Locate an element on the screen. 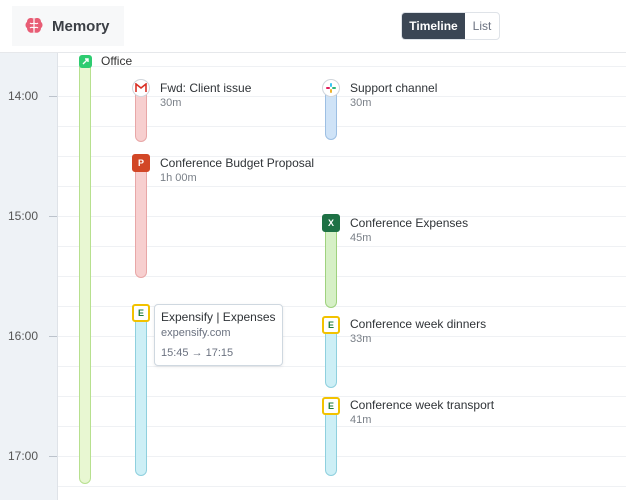 The height and width of the screenshot is (500, 626). event-title: Conference week dinners is located at coordinates (418, 324).